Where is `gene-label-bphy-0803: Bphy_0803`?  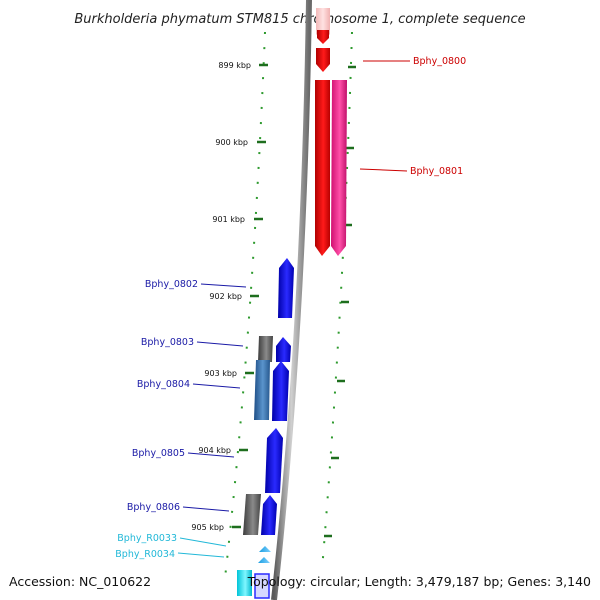
gene-label-bphy-0803: Bphy_0803 is located at coordinates (167, 342).